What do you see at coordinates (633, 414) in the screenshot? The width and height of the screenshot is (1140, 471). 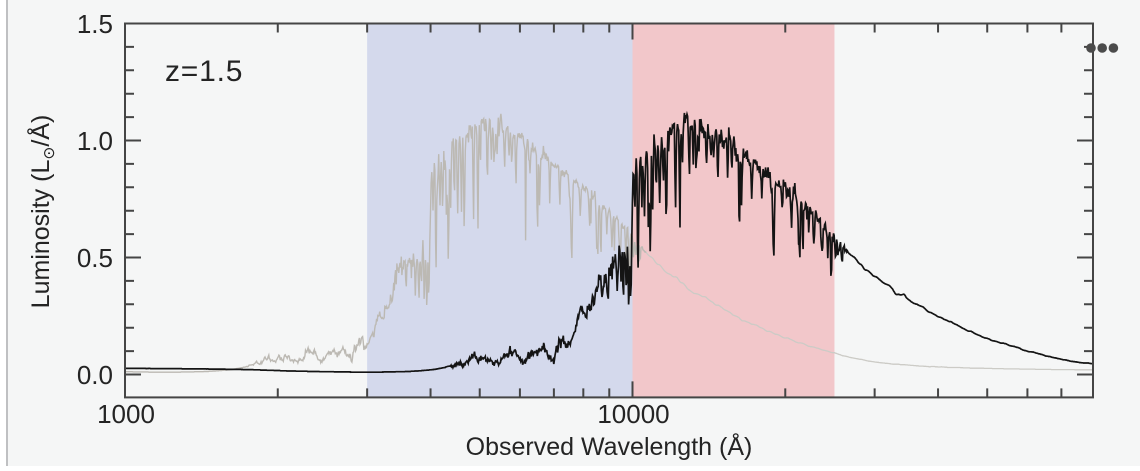 I see `x-tick-label-10000: 10000` at bounding box center [633, 414].